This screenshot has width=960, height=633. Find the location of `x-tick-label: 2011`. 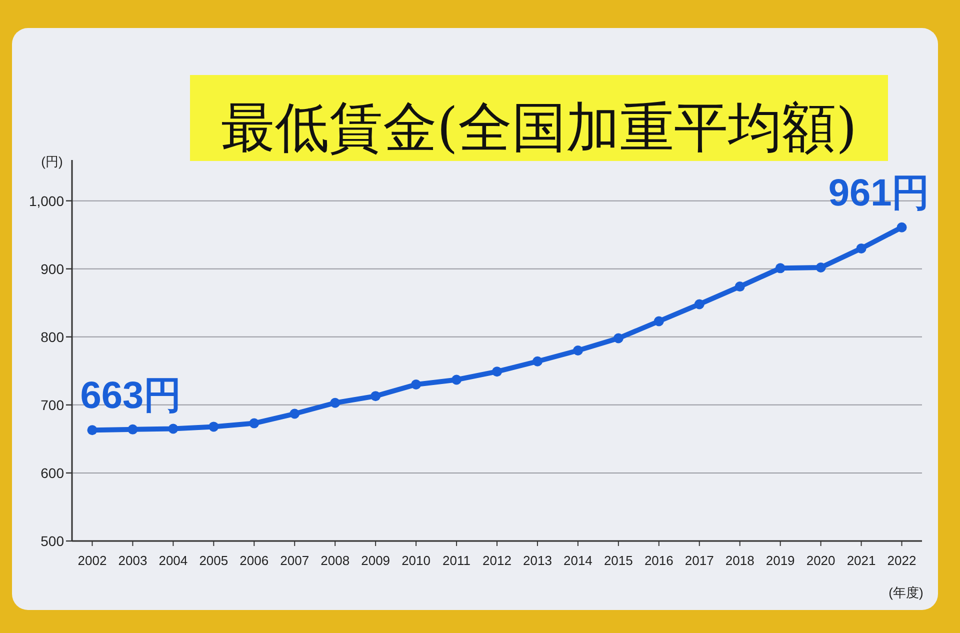

x-tick-label: 2011 is located at coordinates (456, 560).